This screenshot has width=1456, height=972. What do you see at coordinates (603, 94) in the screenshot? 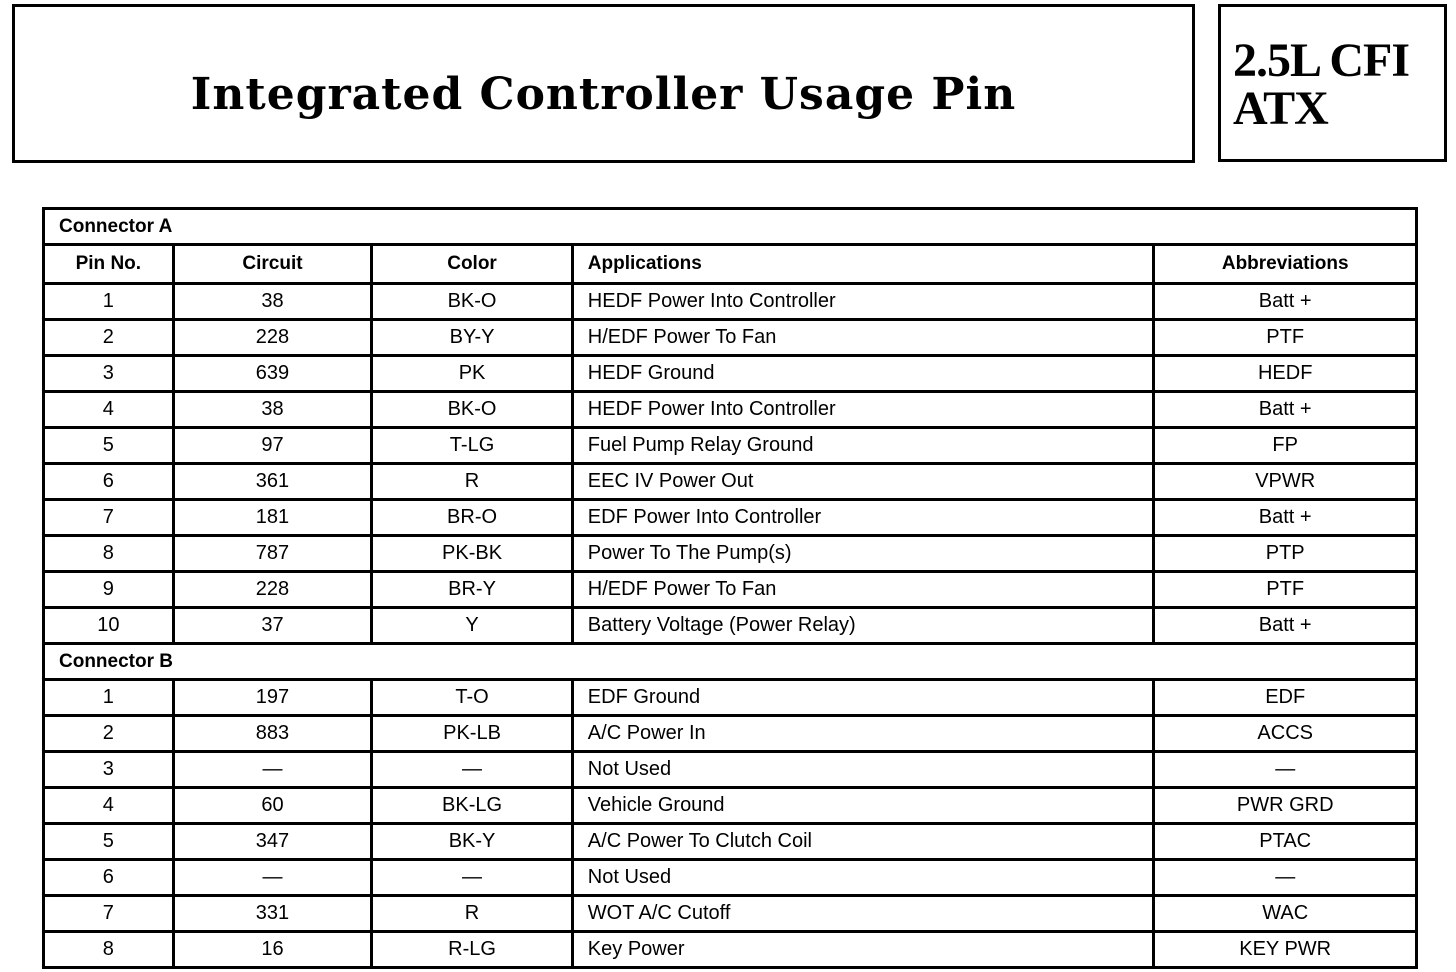
I see `page-title: Integrated Controller Usage Pin` at bounding box center [603, 94].